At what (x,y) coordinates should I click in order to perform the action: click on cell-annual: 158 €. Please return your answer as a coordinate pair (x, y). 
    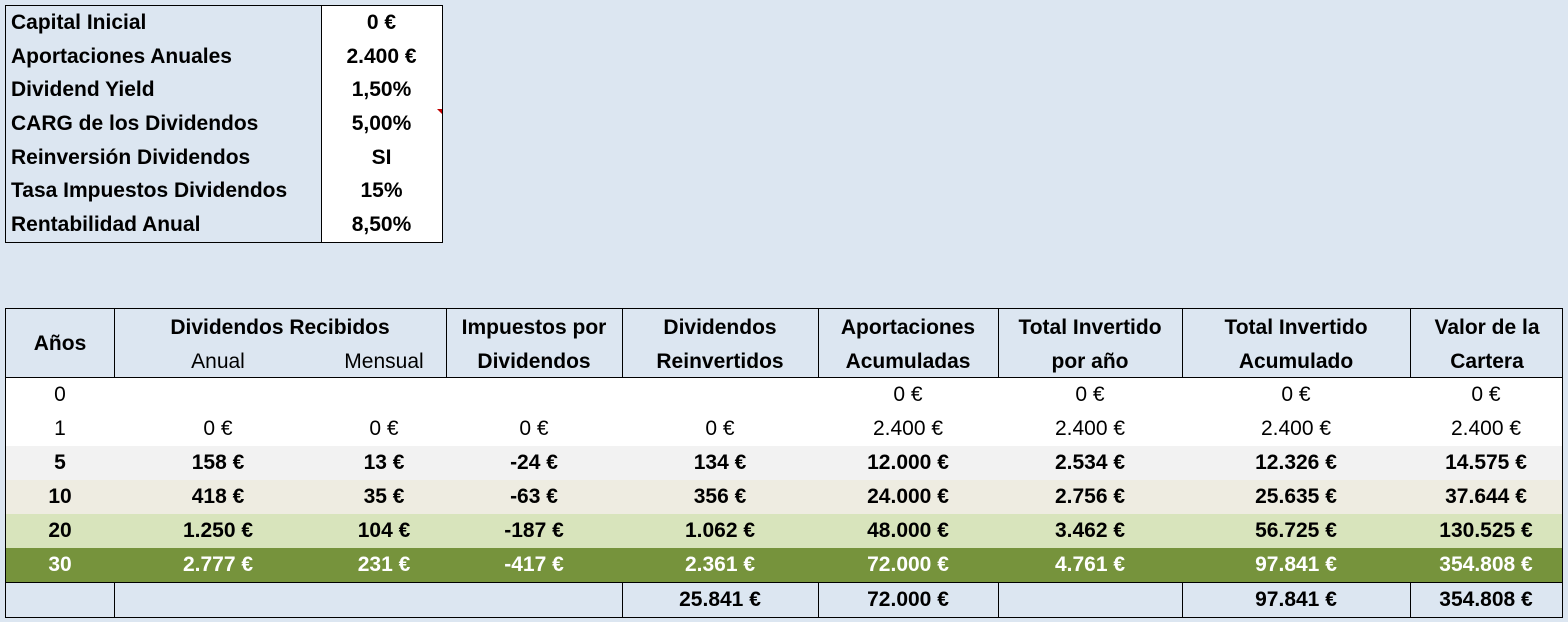
    Looking at the image, I should click on (218, 462).